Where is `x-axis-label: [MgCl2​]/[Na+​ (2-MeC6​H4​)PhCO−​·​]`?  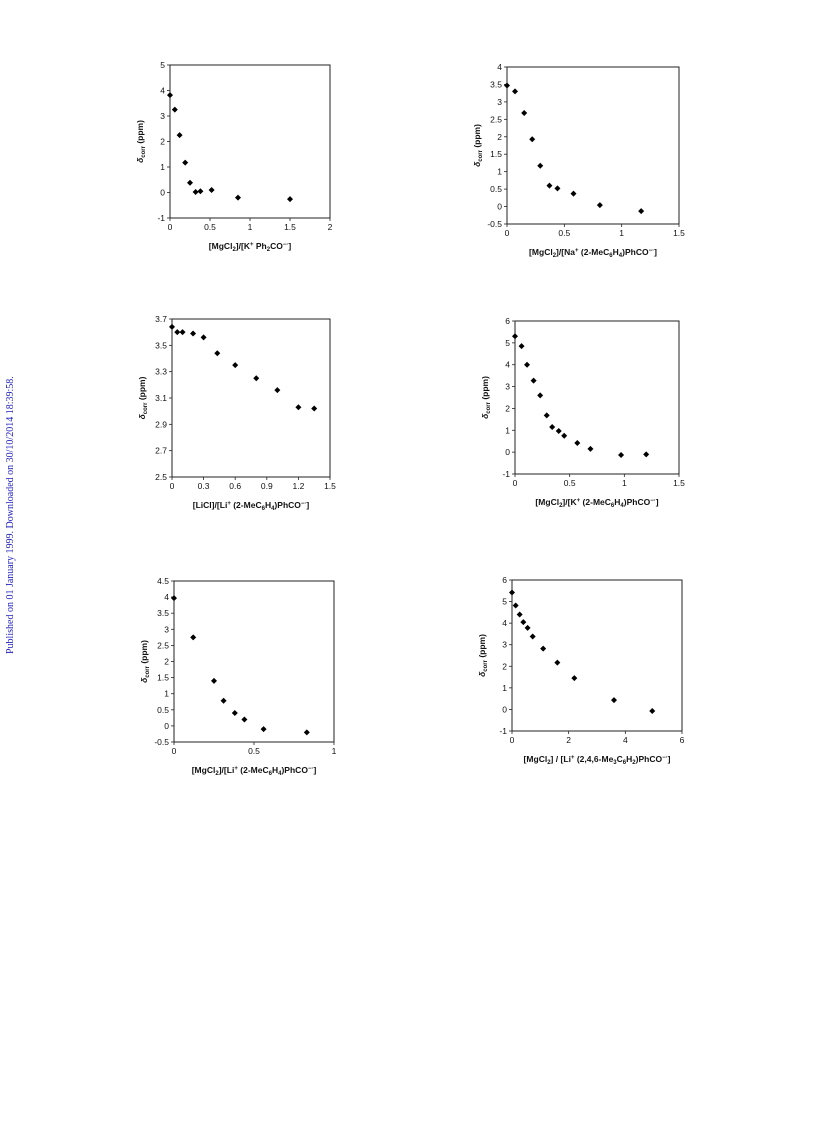 x-axis-label: [MgCl2​]/[Na+​ (2-MeC6​H4​)PhCO−​·​] is located at coordinates (593, 253).